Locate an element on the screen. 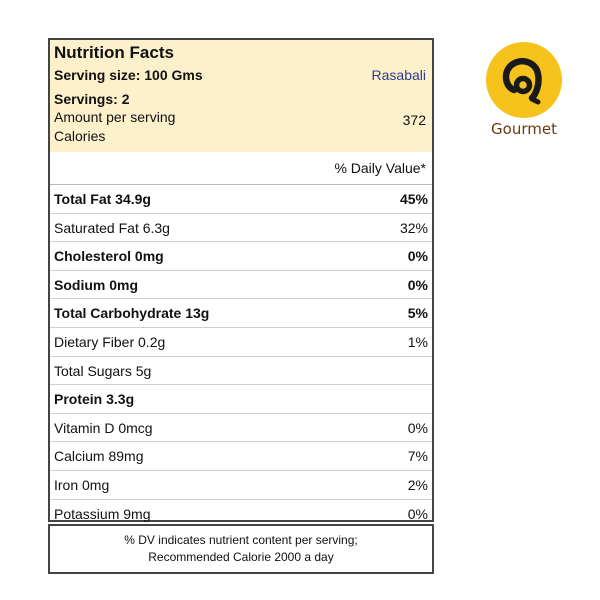  daily-value-label: % Daily Value* is located at coordinates (380, 168).